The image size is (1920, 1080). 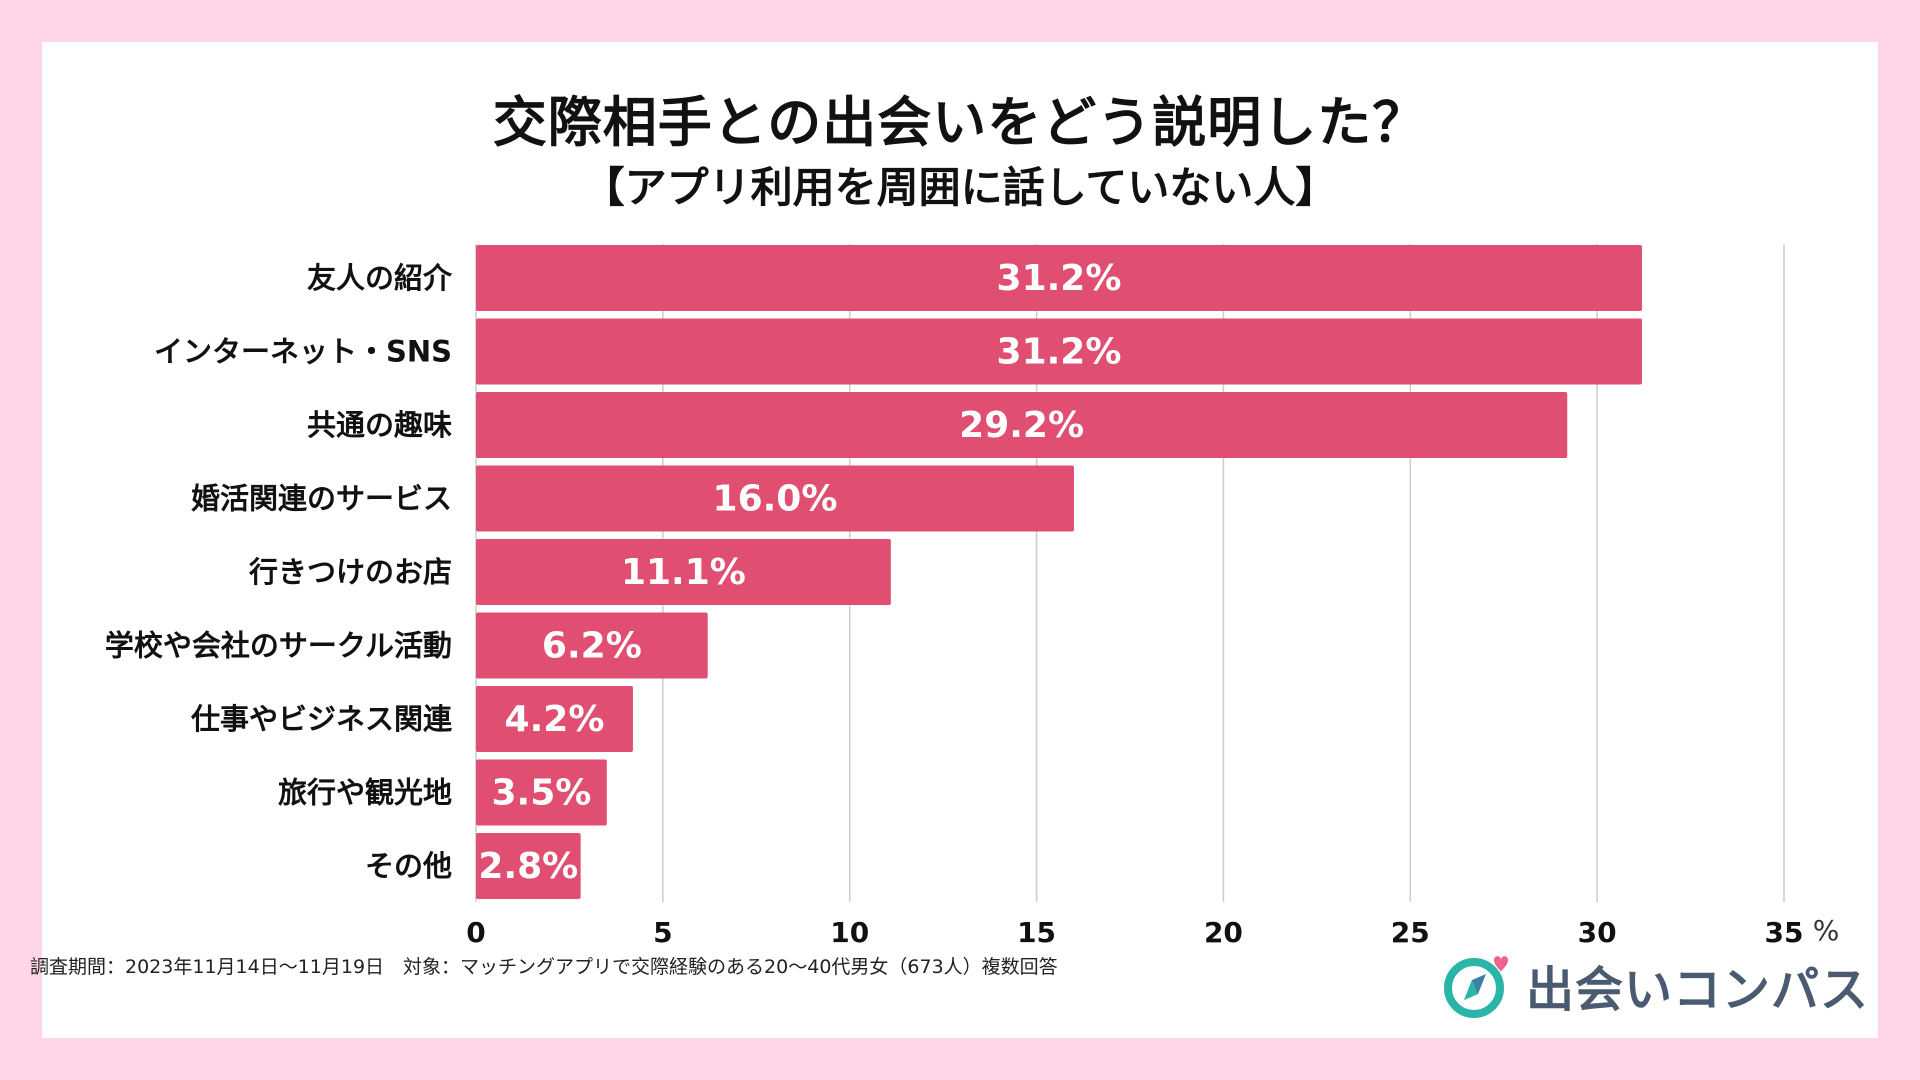 I want to click on category-label: 学校や会社のサークル活動, so click(x=278, y=646).